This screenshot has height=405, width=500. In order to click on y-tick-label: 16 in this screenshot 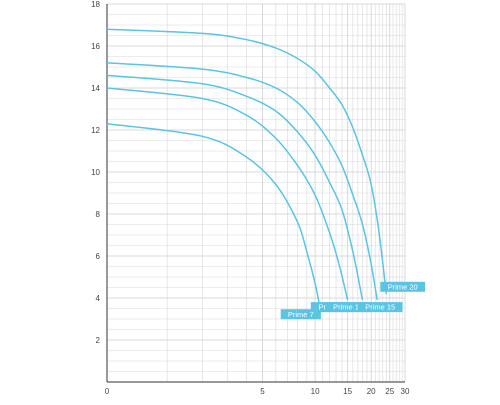, I will do `click(95, 46)`.